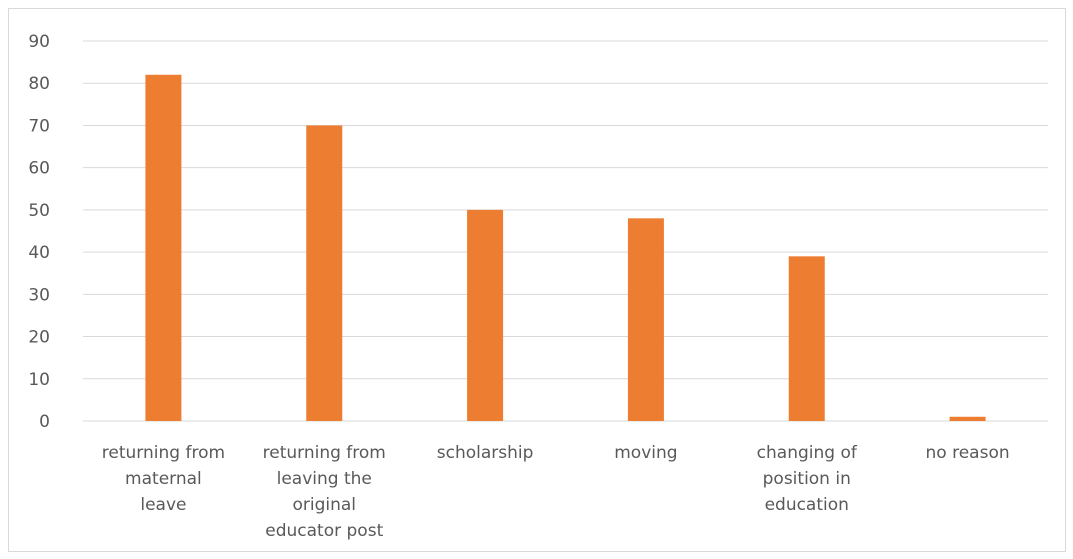  Describe the element at coordinates (39, 169) in the screenshot. I see `y-tick-label: 60` at that location.